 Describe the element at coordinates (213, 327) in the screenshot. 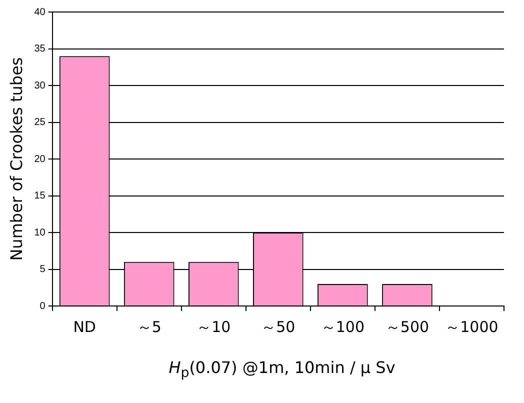

I see `x-tick-label: ～10` at that location.